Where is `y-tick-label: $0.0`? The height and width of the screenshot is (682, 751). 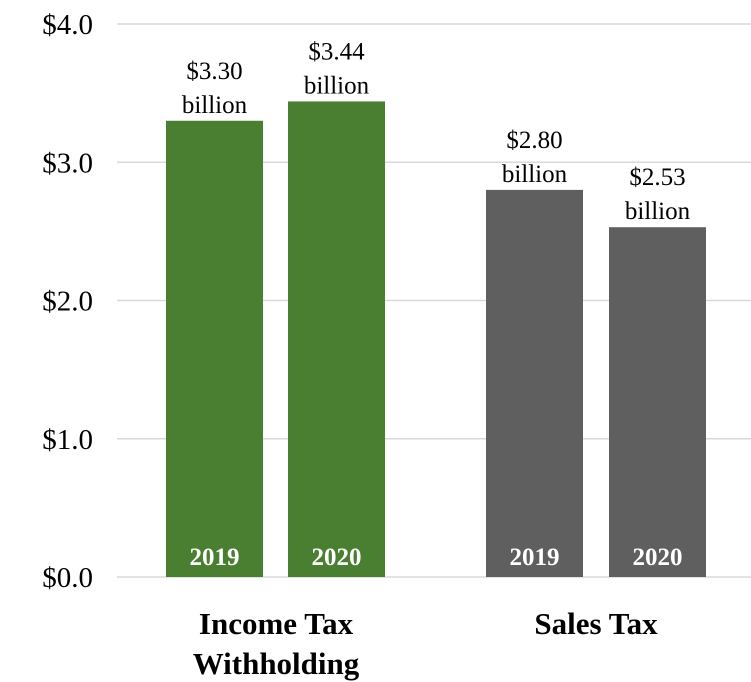
y-tick-label: $0.0 is located at coordinates (67, 578).